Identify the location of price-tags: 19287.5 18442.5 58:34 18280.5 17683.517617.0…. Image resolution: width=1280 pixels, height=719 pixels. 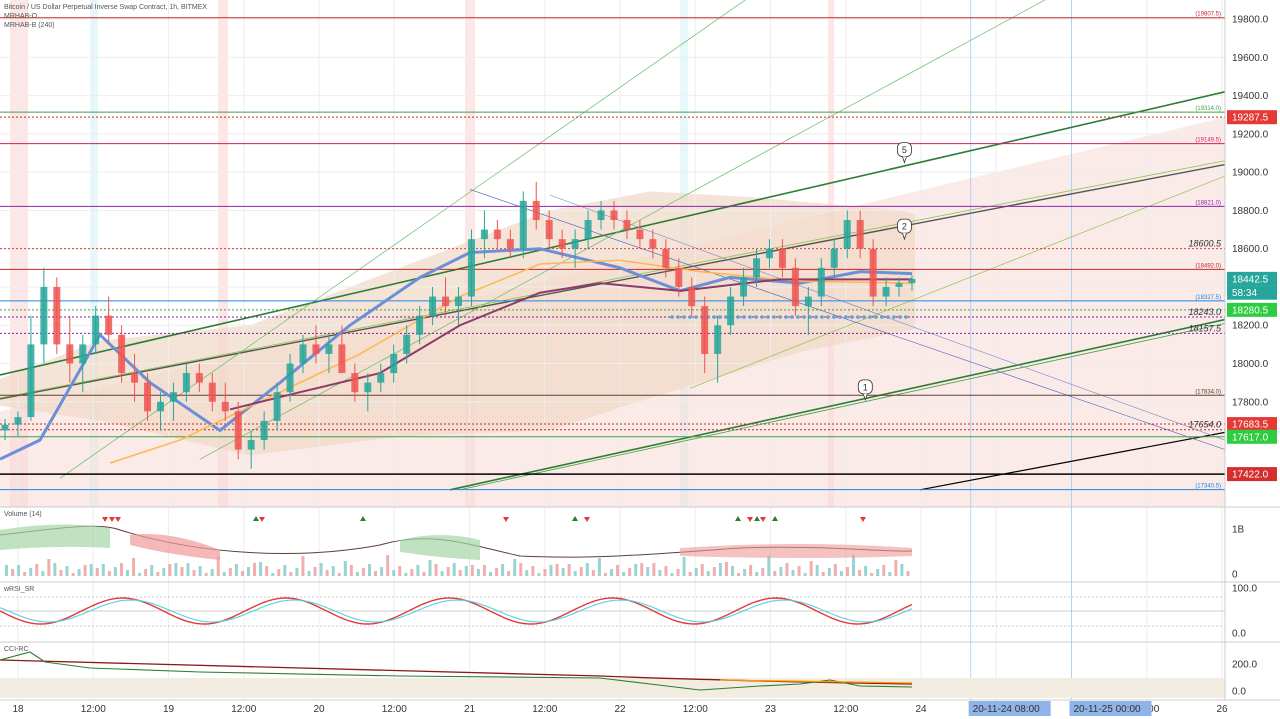
(1252, 296).